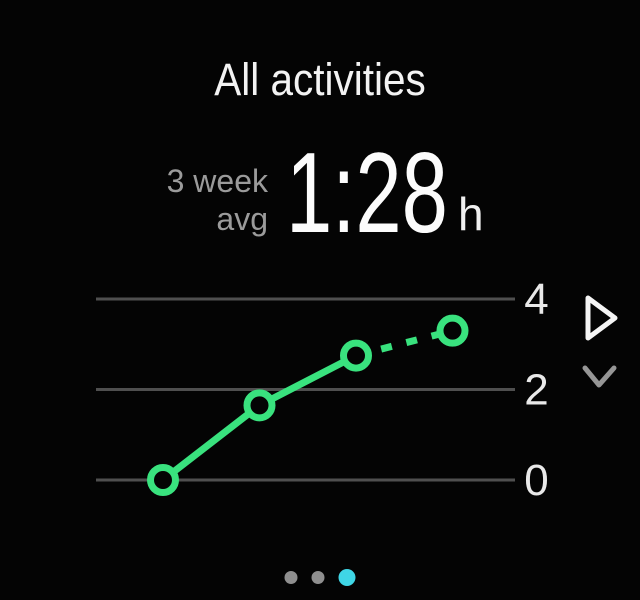  I want to click on next-page-icon, so click(603, 319).